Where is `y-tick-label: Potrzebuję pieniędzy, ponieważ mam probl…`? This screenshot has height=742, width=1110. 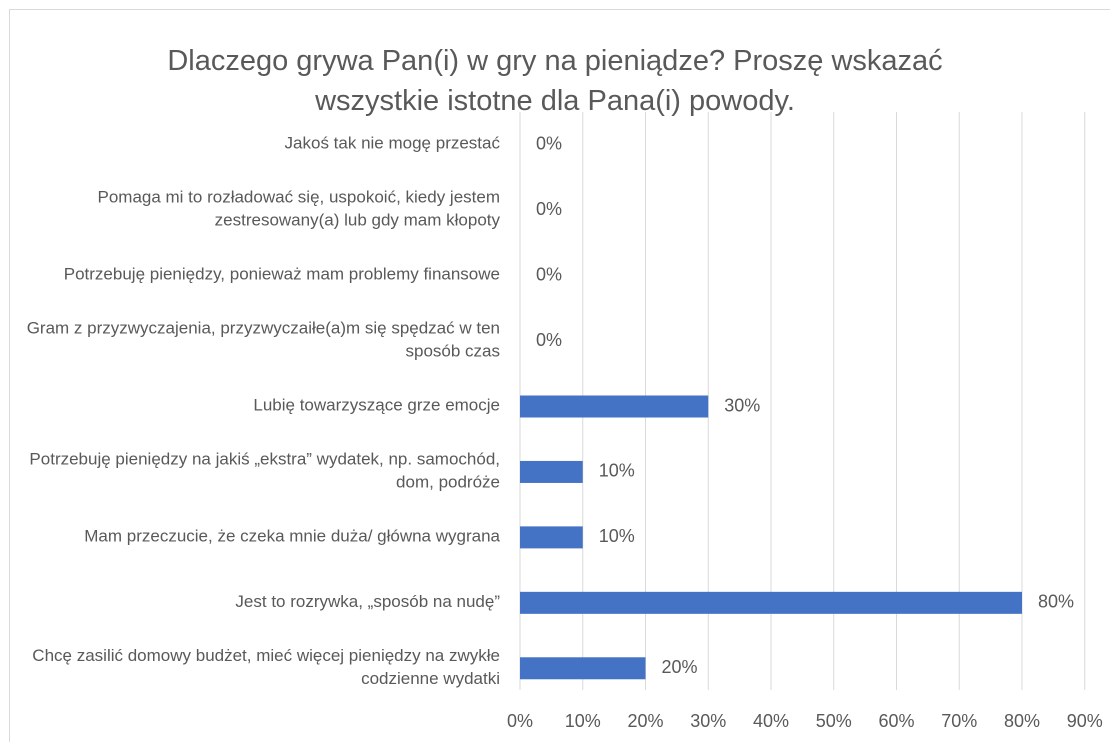
y-tick-label: Potrzebuję pieniędzy, ponieważ mam probl… is located at coordinates (282, 274).